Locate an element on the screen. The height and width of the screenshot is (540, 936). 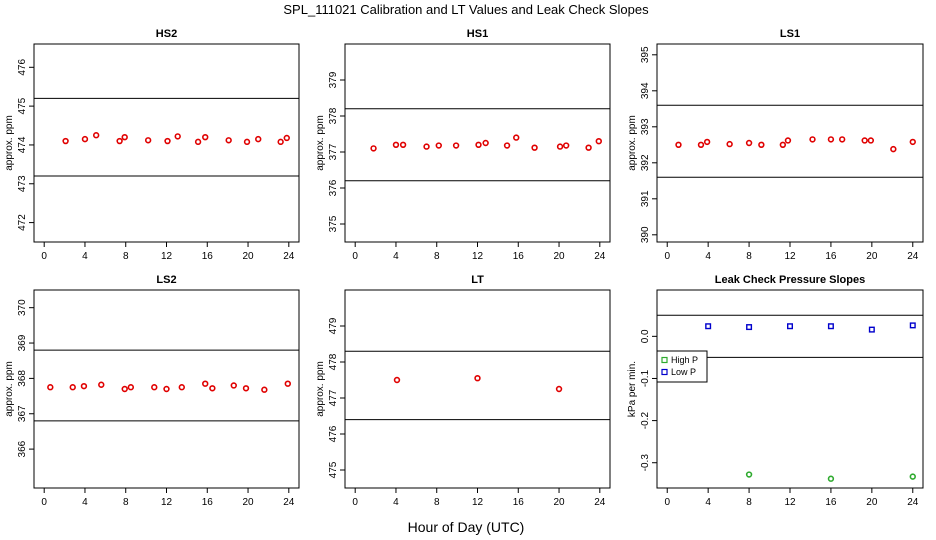
y-tick-label: 392 is located at coordinates (645, 162).